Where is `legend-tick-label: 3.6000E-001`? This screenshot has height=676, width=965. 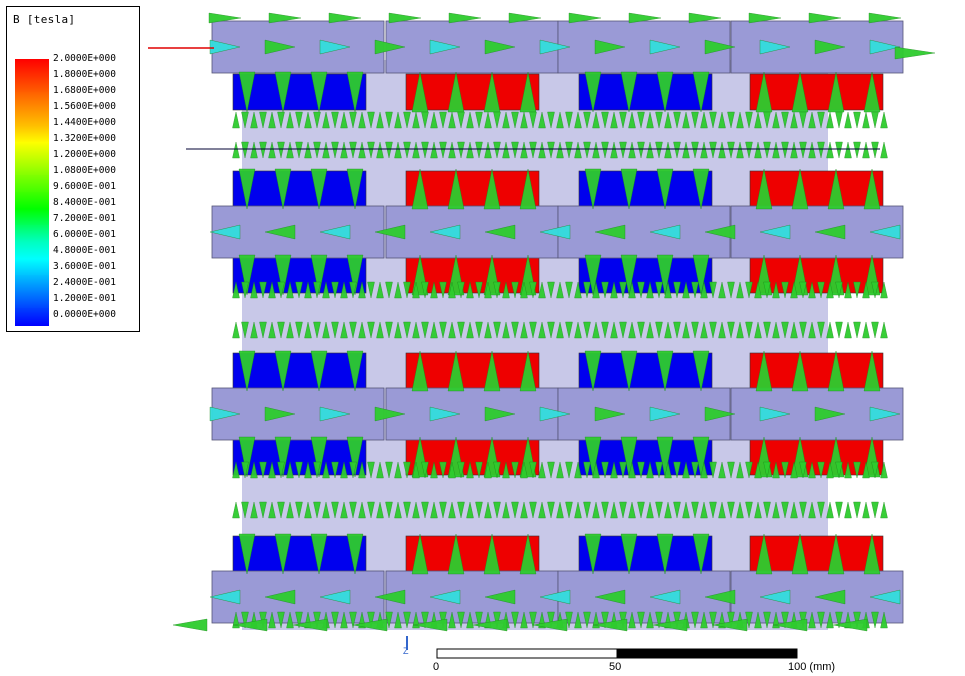
legend-tick-label: 3.6000E-001 is located at coordinates (84, 266).